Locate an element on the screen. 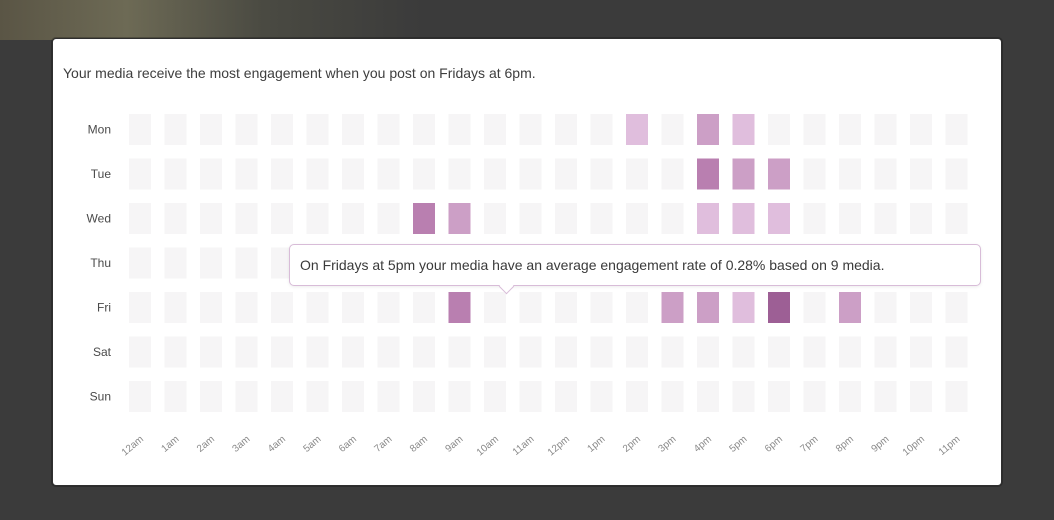 This screenshot has width=1054, height=520. heatmap-cell-mon-2pm is located at coordinates (637, 129).